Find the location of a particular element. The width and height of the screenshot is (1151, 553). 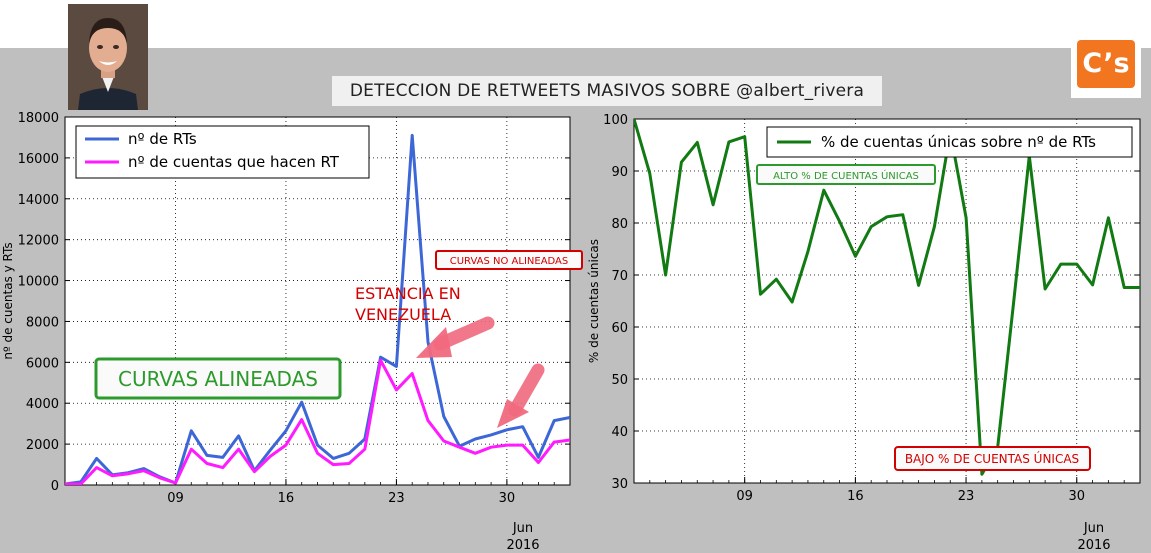

y-tick-label: 50 is located at coordinates (619, 380).